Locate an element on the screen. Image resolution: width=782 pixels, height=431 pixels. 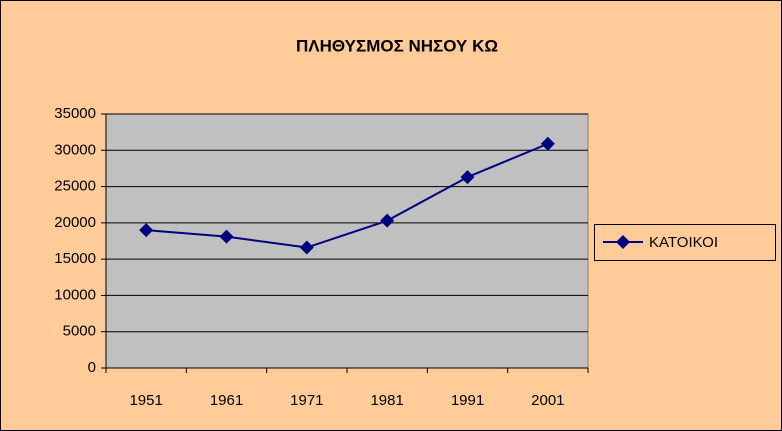
y-tick-label: 5000 is located at coordinates (79, 331).